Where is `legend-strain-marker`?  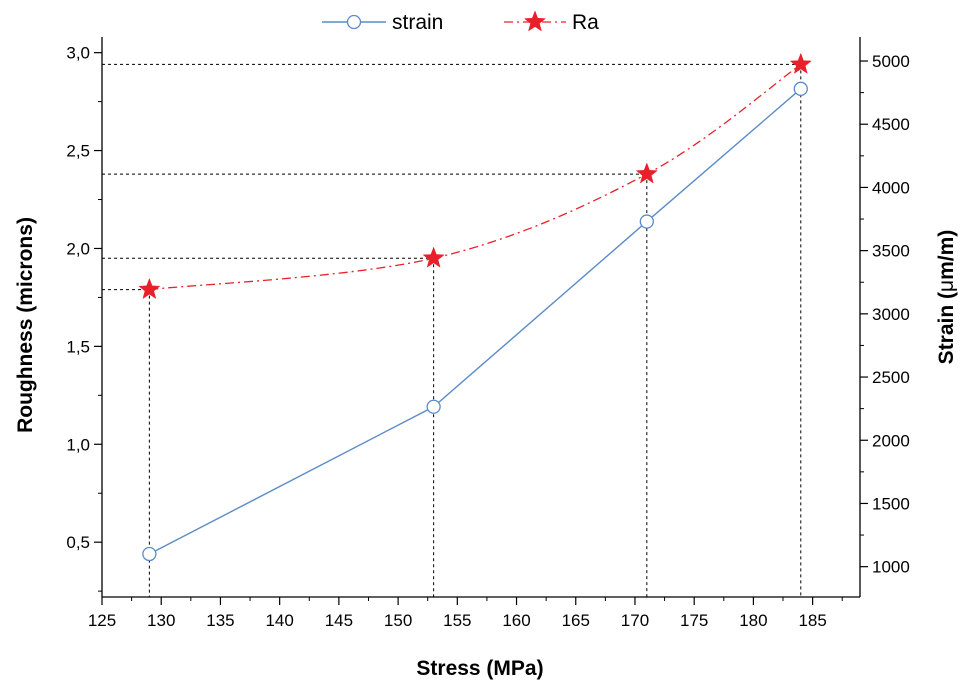 legend-strain-marker is located at coordinates (354, 22).